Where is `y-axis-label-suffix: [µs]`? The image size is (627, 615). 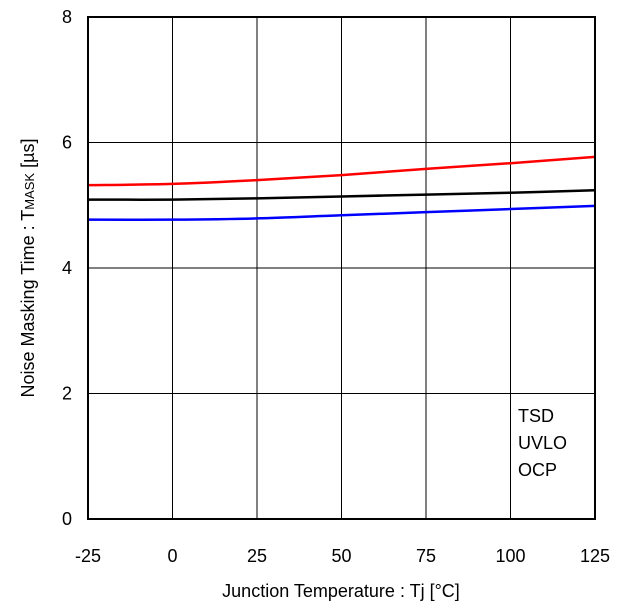
y-axis-label-suffix: [µs] is located at coordinates (28, 156).